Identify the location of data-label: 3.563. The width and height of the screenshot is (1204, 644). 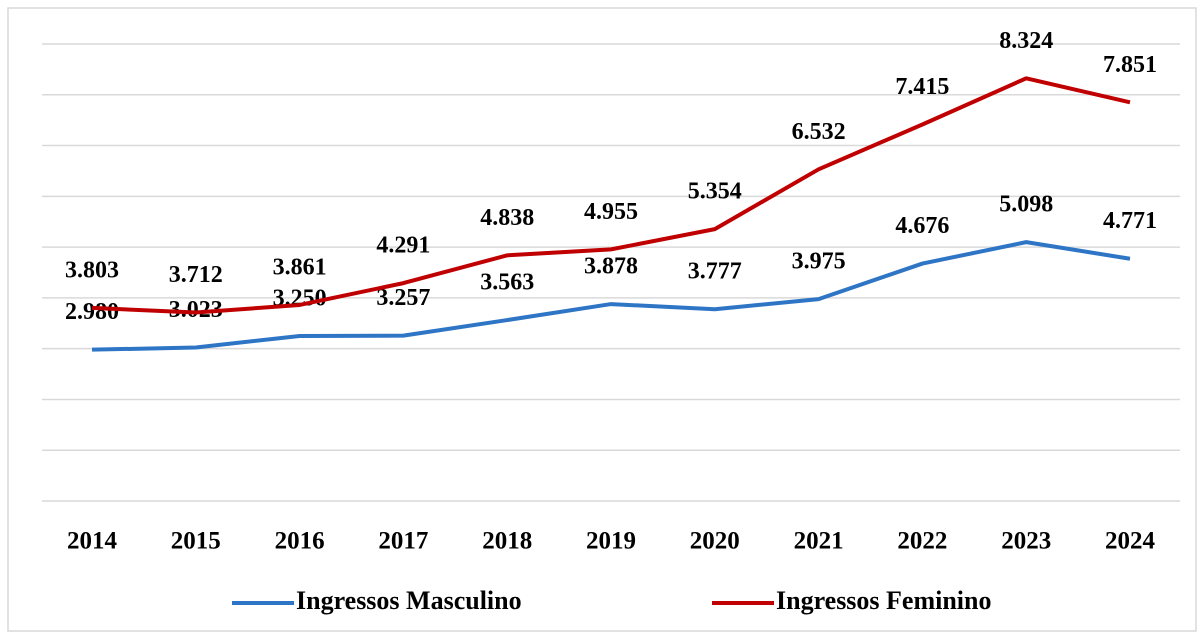
(507, 283).